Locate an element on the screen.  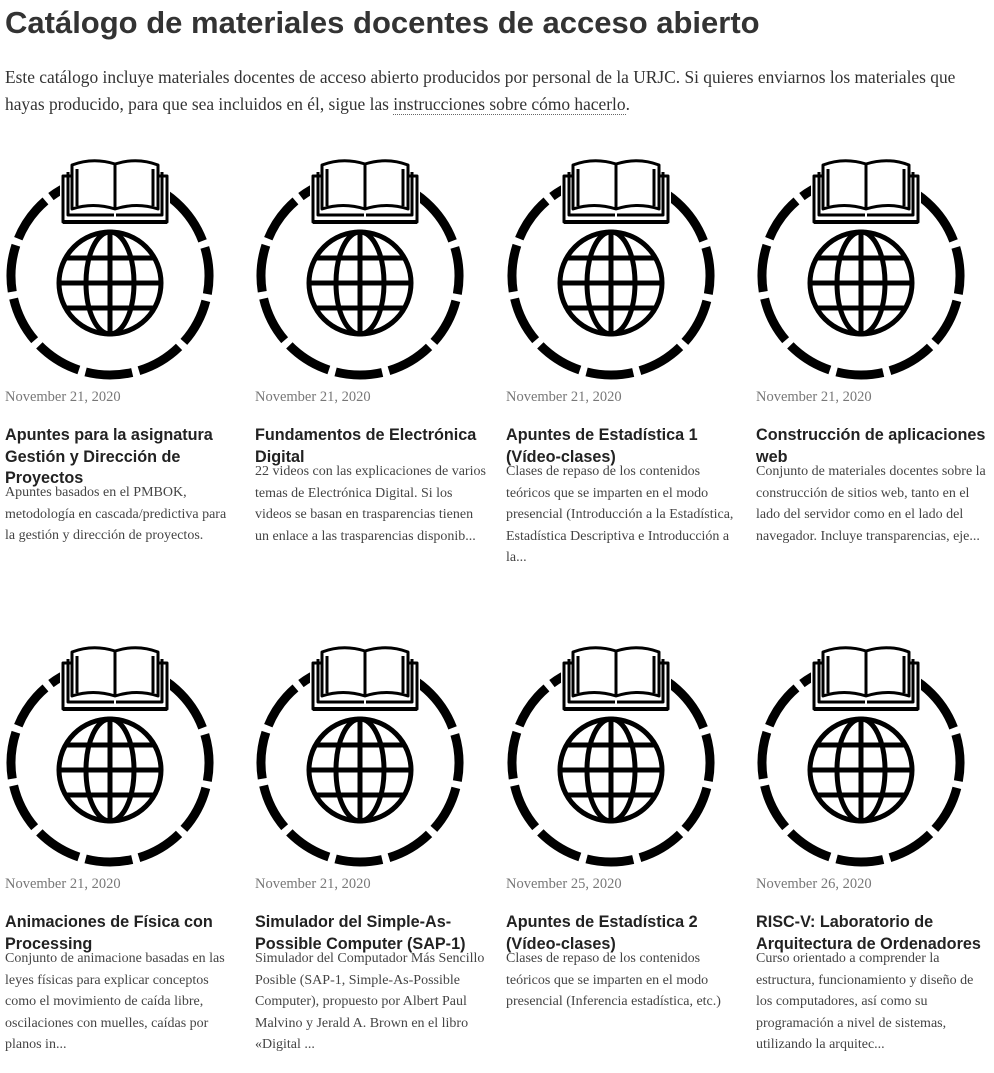
card-title: Fundamentos de Electrónica Digital is located at coordinates (371, 446).